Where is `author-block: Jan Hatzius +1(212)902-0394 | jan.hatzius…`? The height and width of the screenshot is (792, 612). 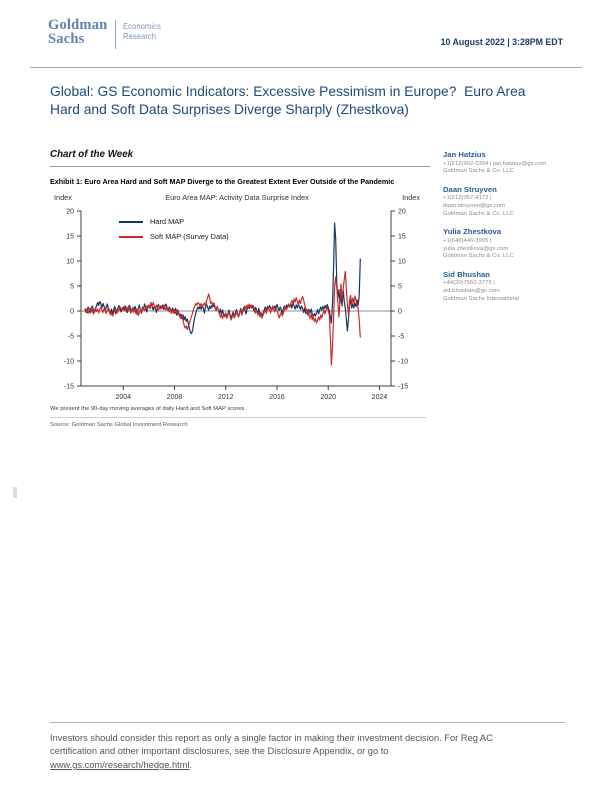
author-block: Jan Hatzius +1(212)902-0394 | jan.hatzius… is located at coordinates (508, 163).